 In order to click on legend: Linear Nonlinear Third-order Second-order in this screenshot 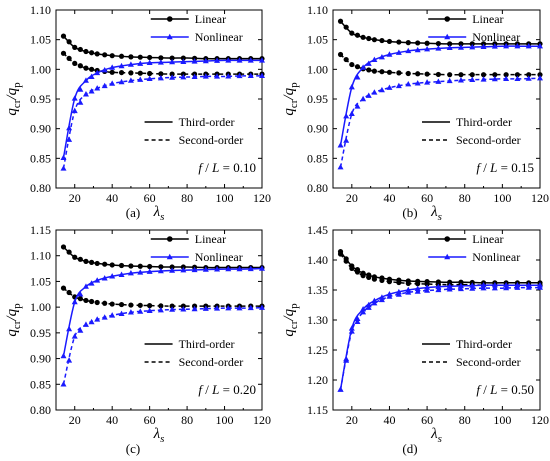, I will do `click(471, 300)`.